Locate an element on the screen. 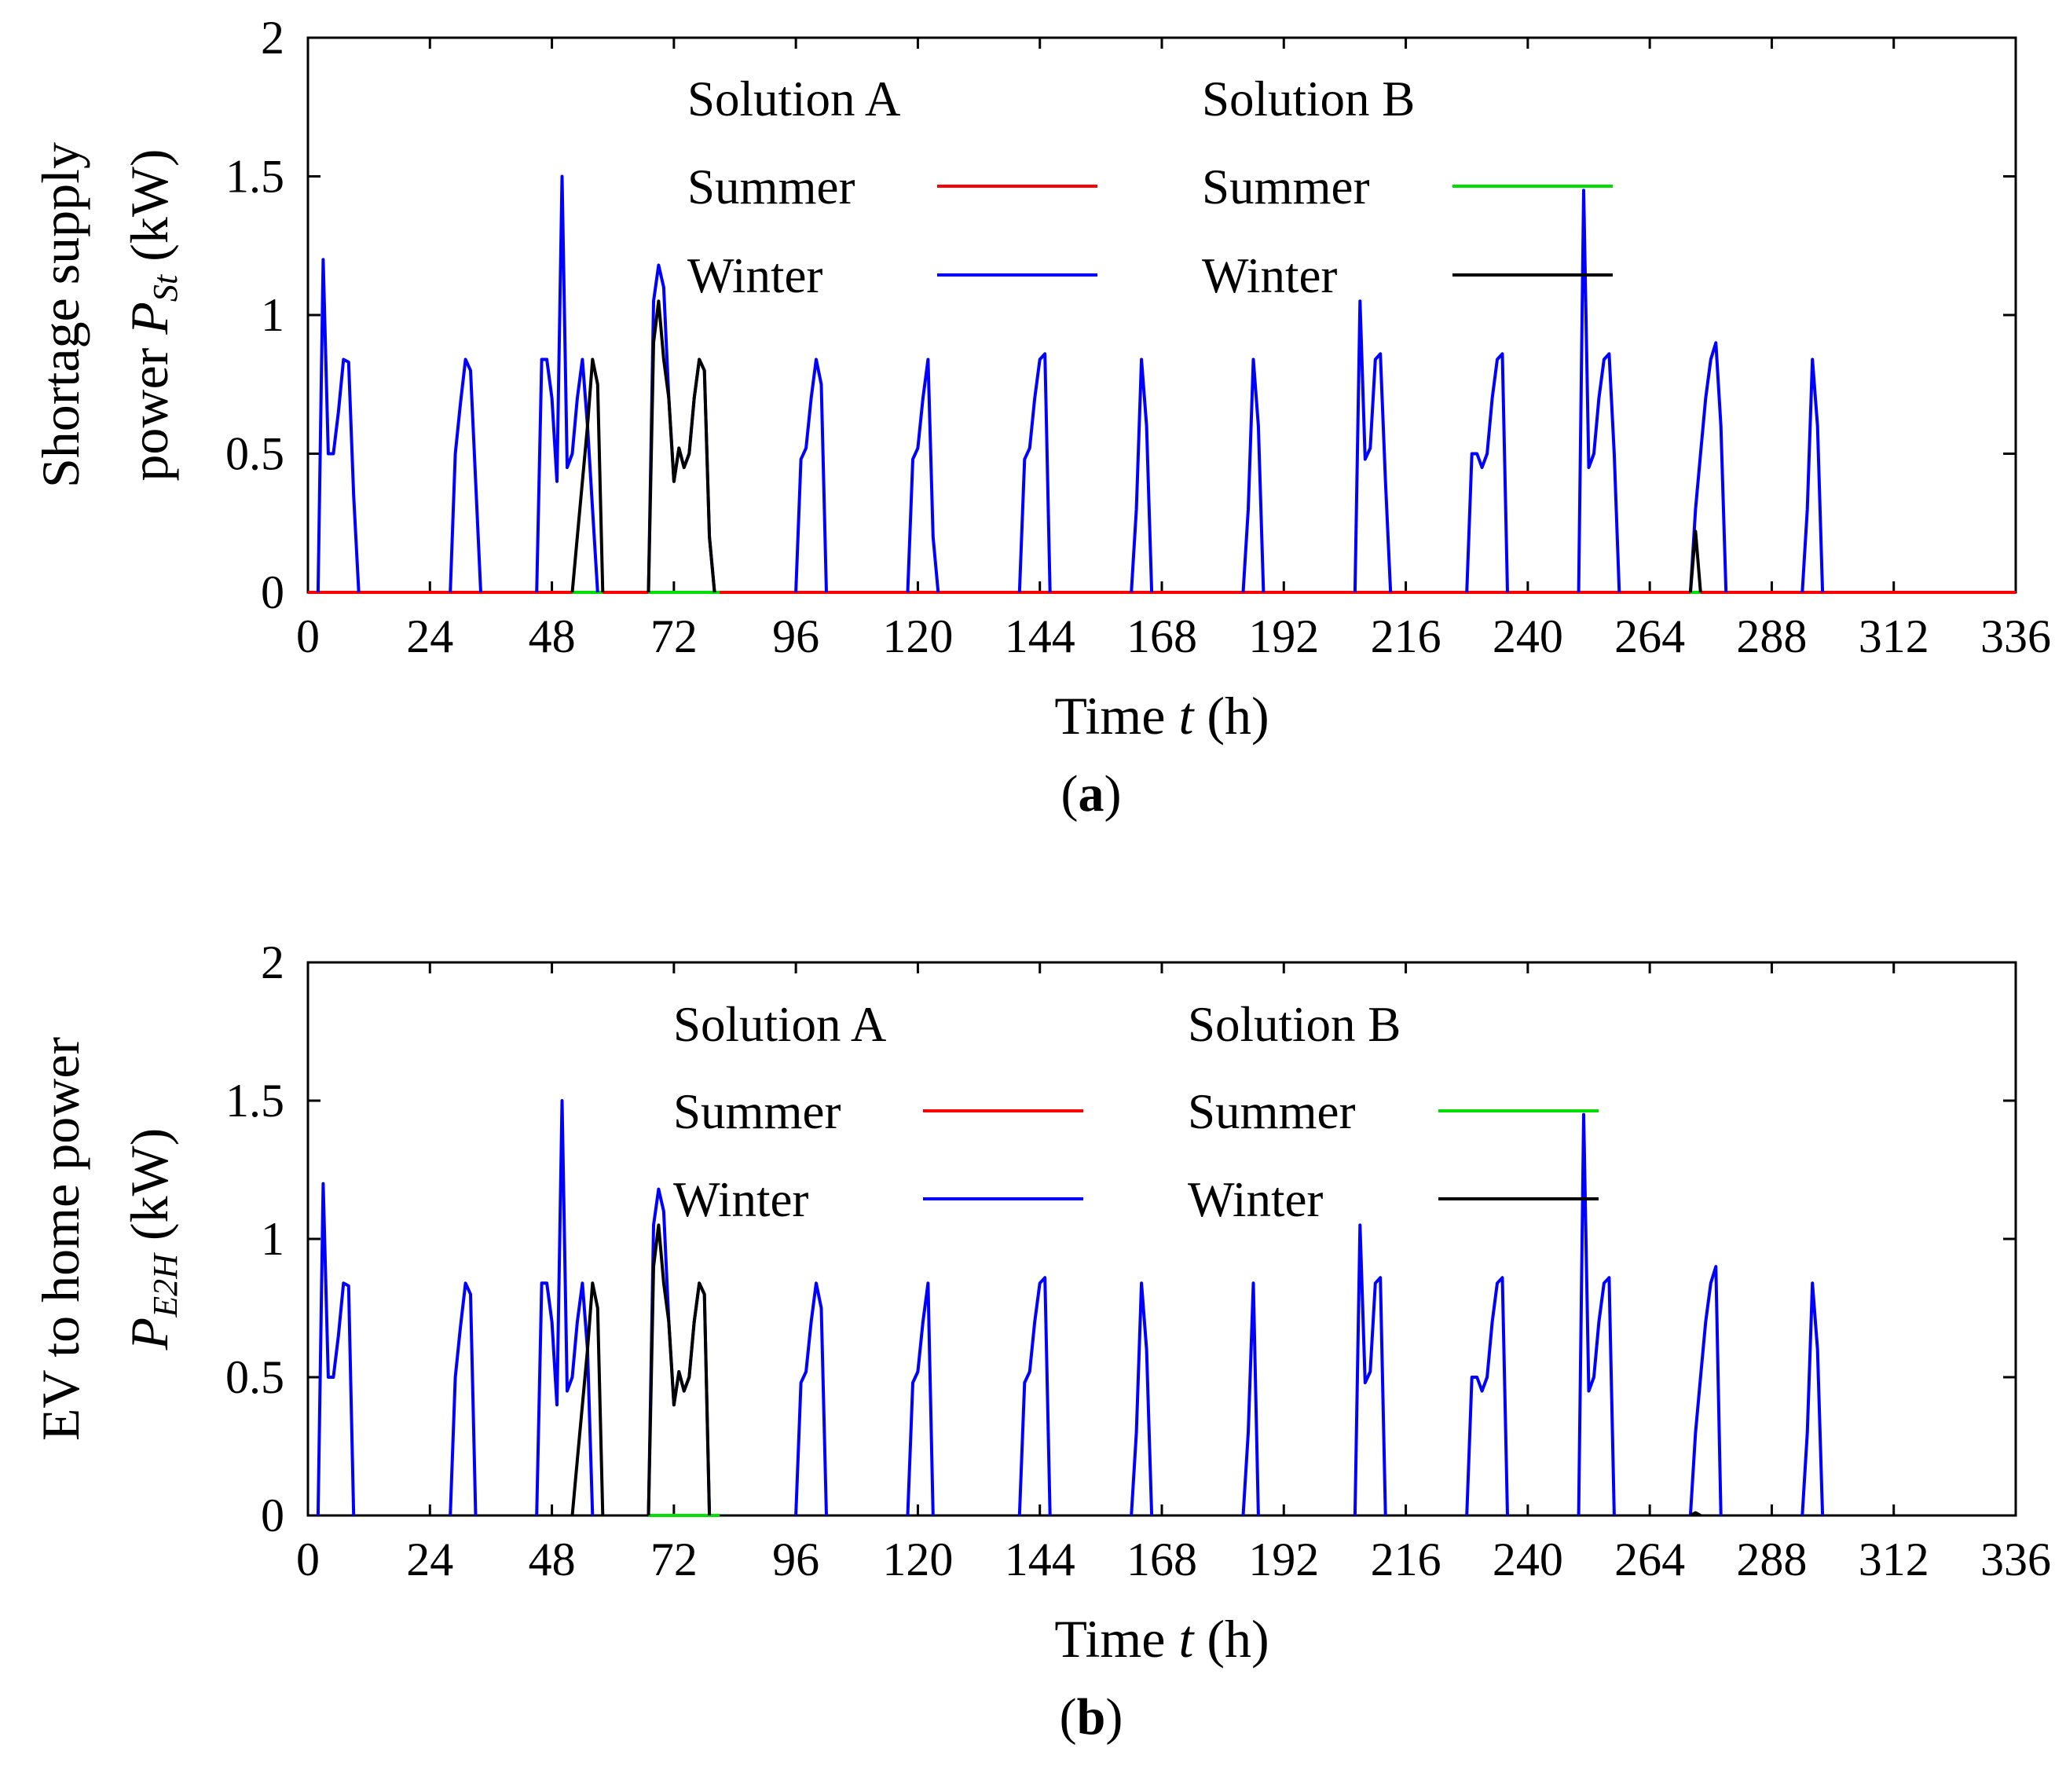  y-axis-title-word: power is located at coordinates (149, 408).